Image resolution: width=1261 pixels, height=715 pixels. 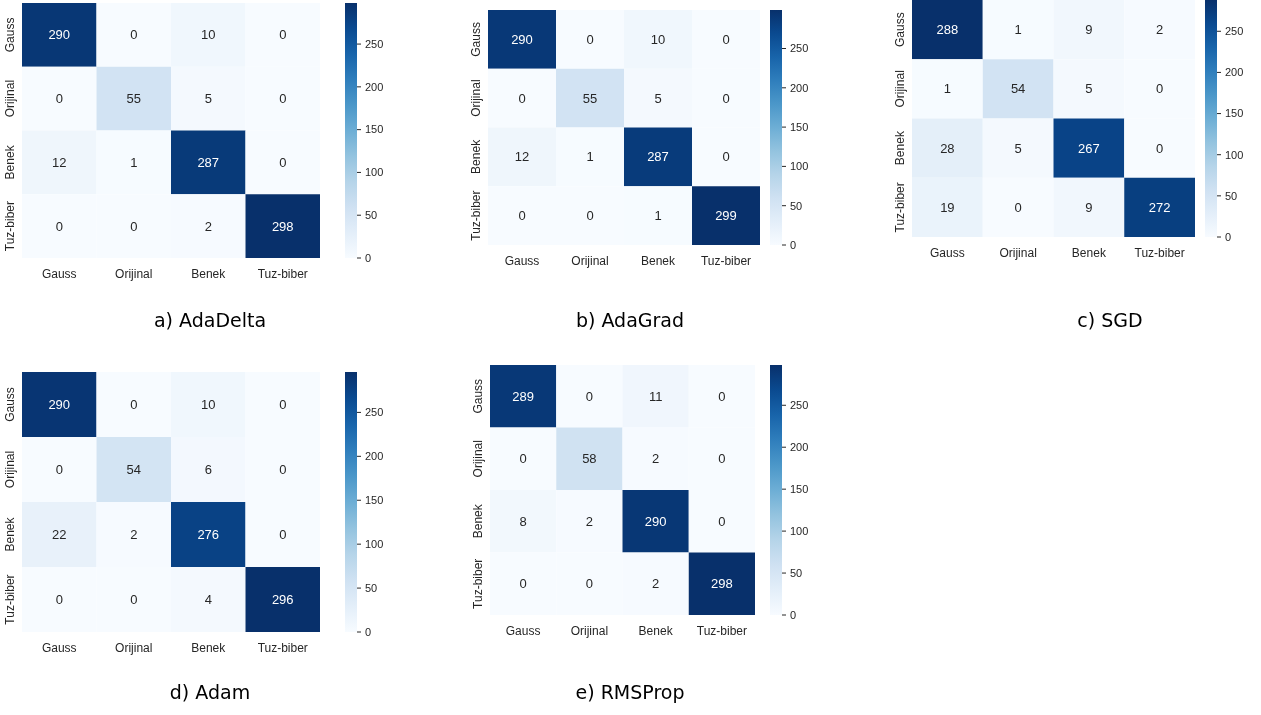 What do you see at coordinates (1089, 148) in the screenshot?
I see `data-label: 267` at bounding box center [1089, 148].